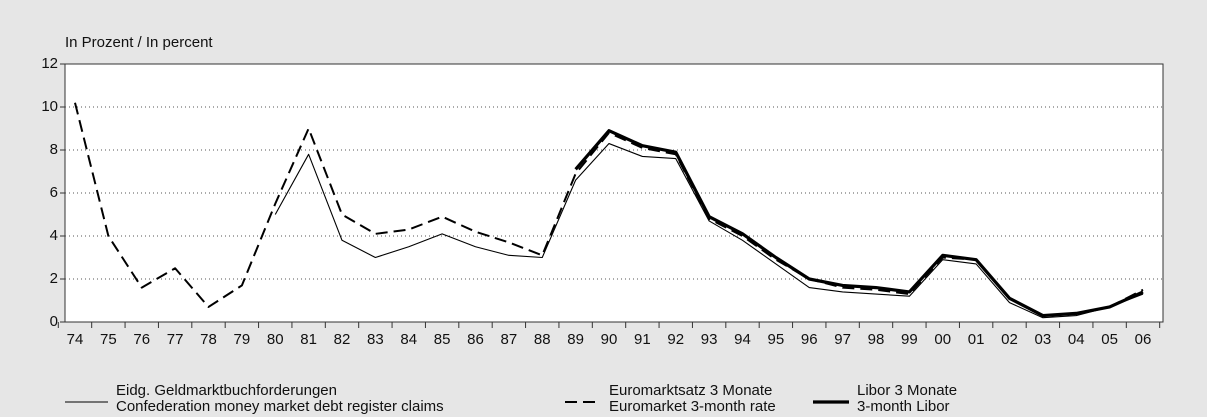 The image size is (1207, 417). I want to click on x-tick-label: 06, so click(1143, 339).